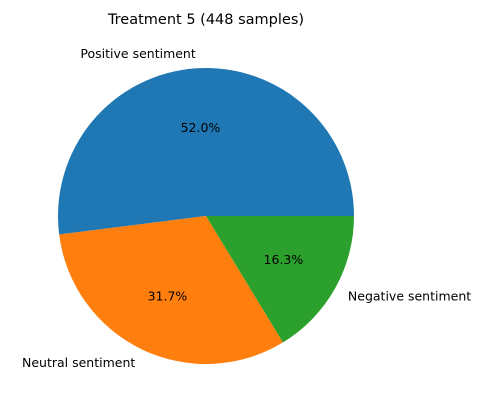 The width and height of the screenshot is (494, 411). Describe the element at coordinates (409, 295) in the screenshot. I see `slice-label-negative-sentiment: Negative sentiment` at that location.